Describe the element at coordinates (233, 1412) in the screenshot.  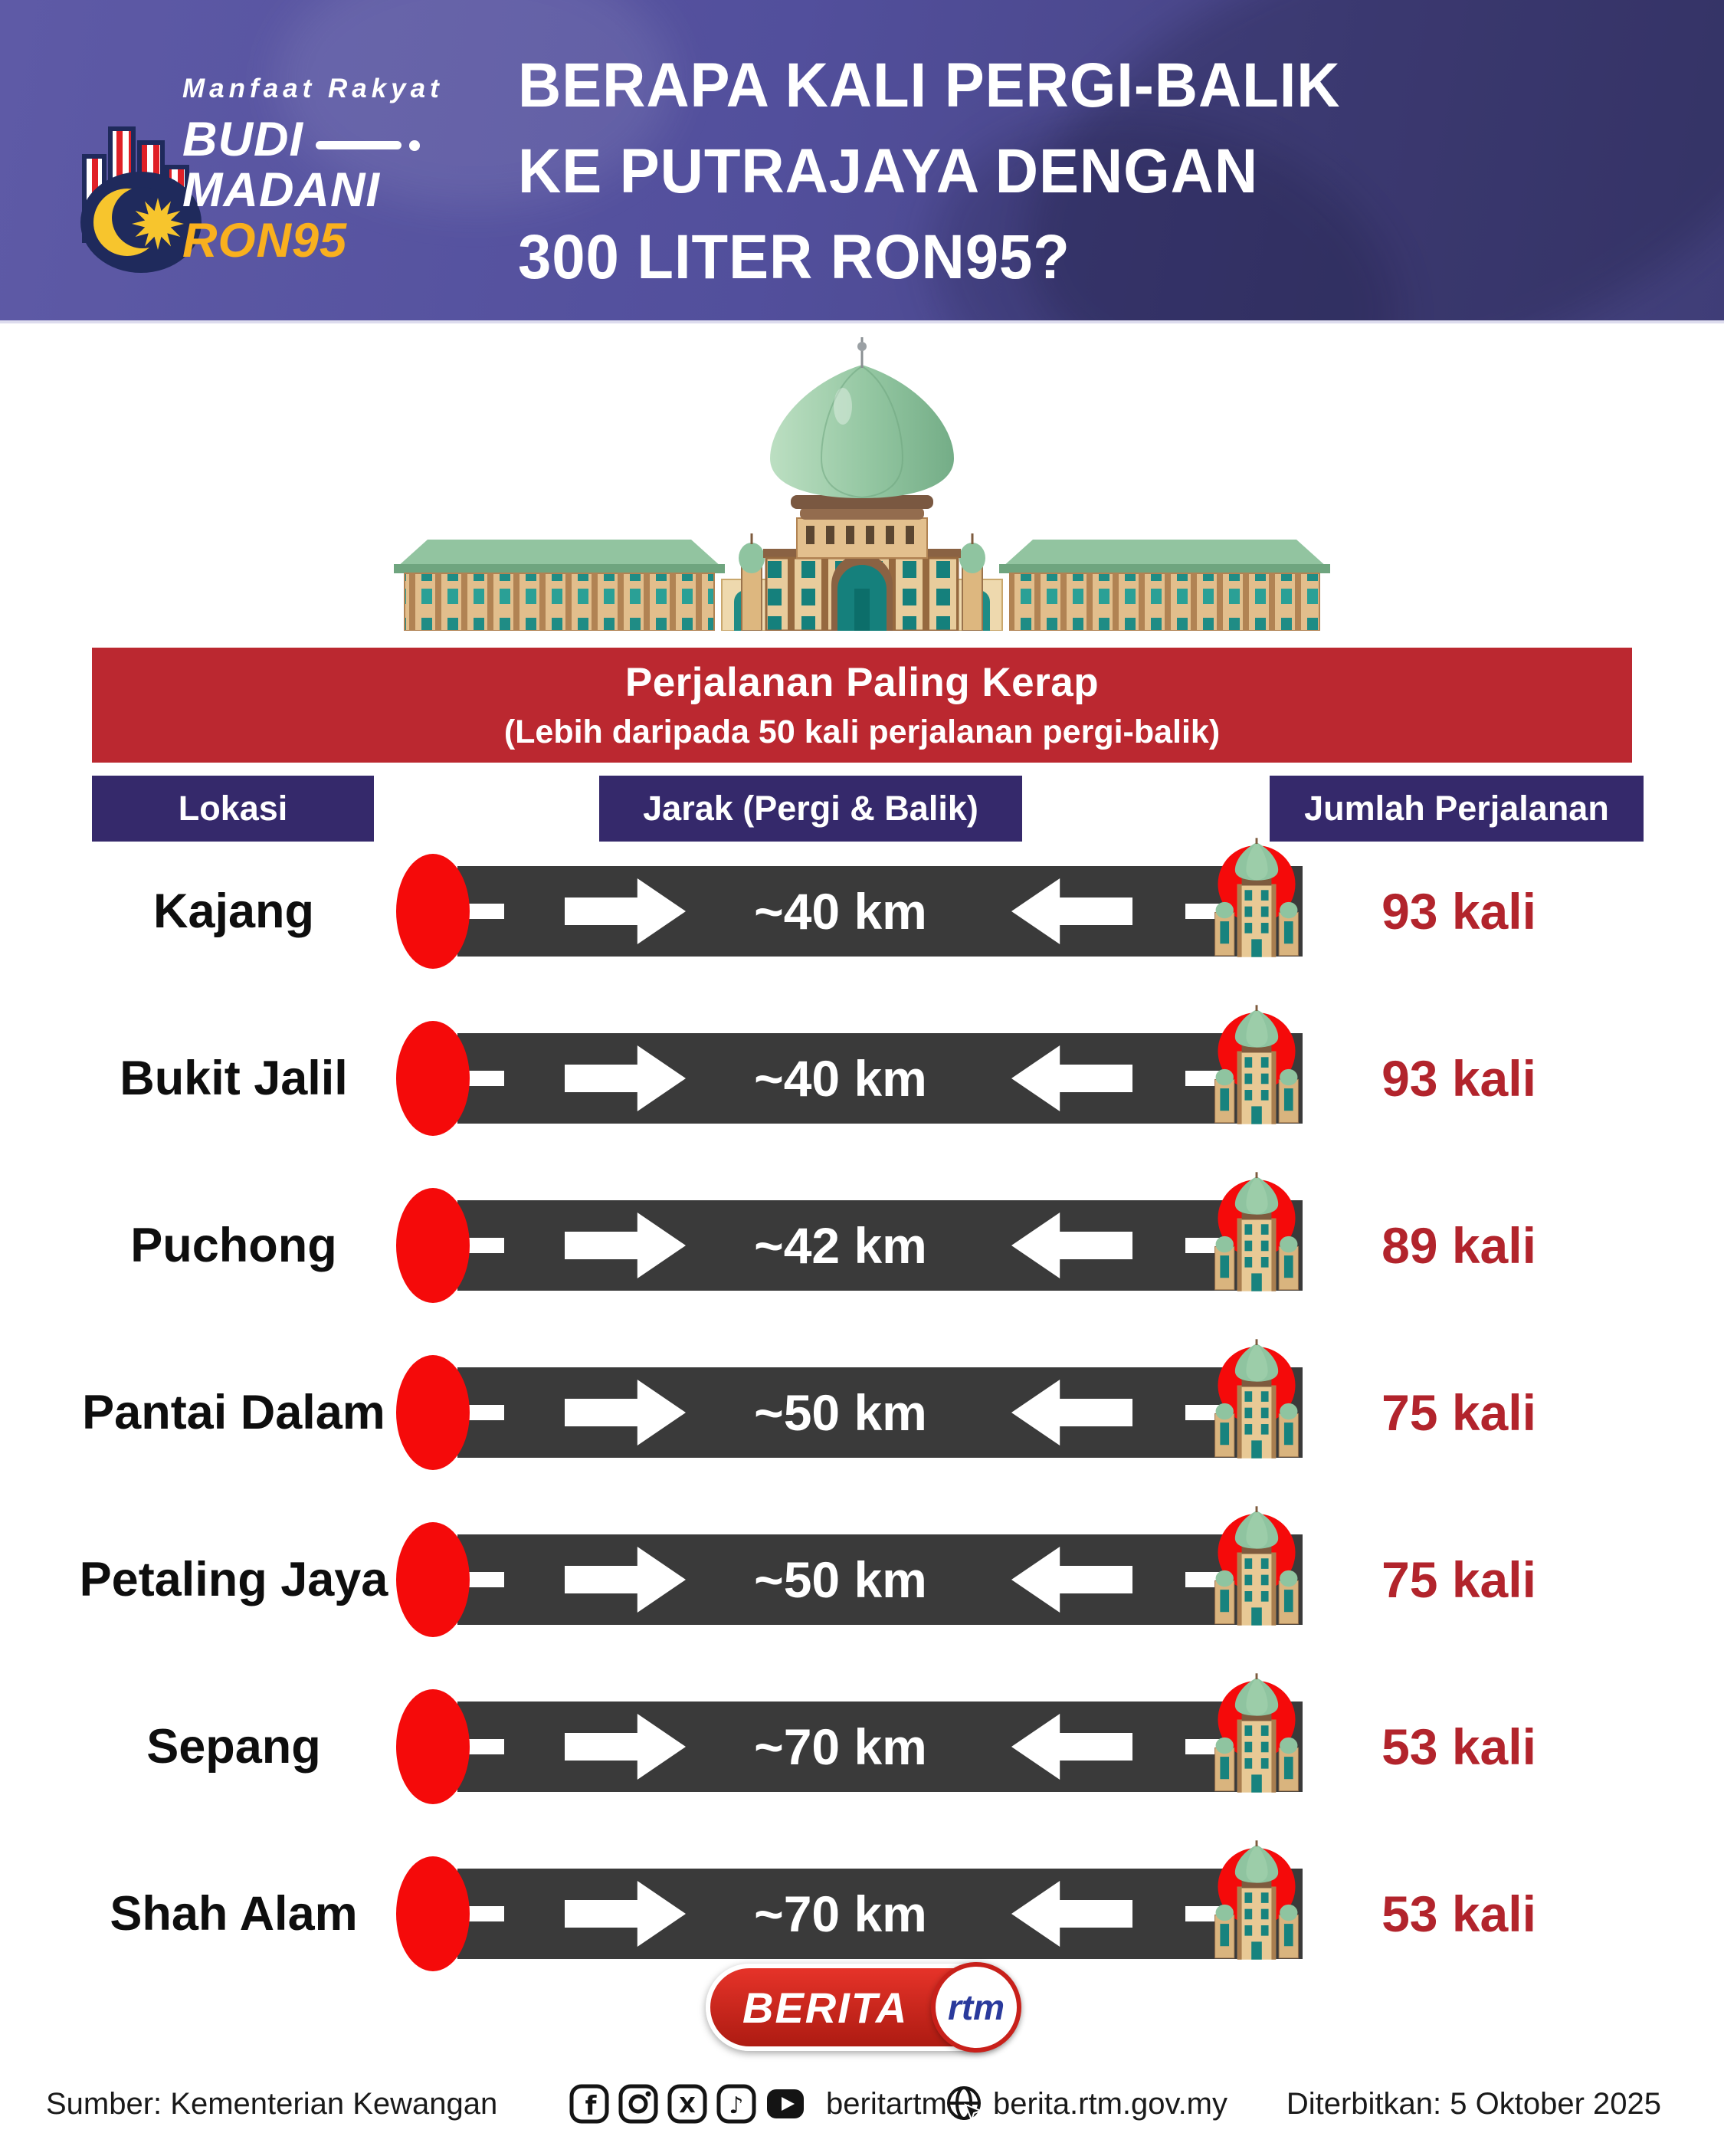
I see `location-label: Pantai Dalam` at that location.